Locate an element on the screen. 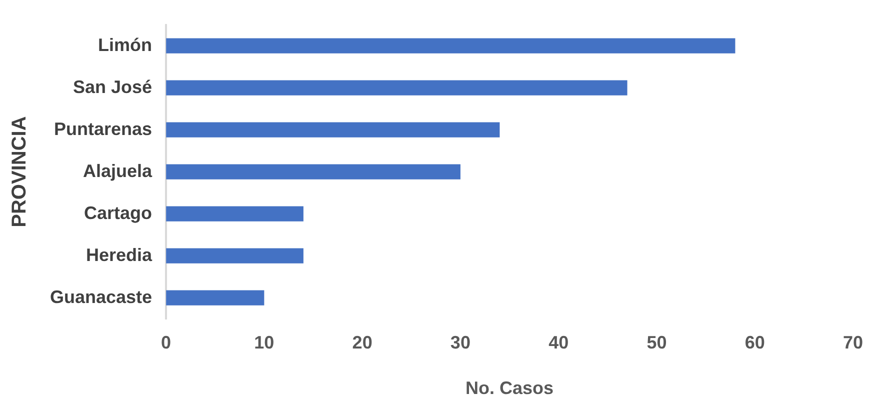 The width and height of the screenshot is (877, 408). y-tick-label: Limón is located at coordinates (125, 44).